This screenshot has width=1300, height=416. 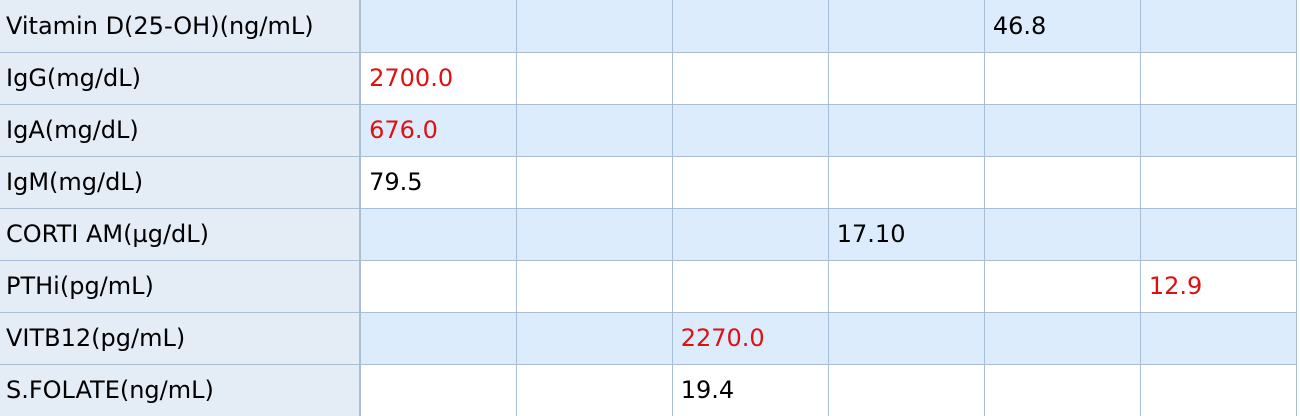 What do you see at coordinates (1218, 286) in the screenshot?
I see `result-cell: 12.9` at bounding box center [1218, 286].